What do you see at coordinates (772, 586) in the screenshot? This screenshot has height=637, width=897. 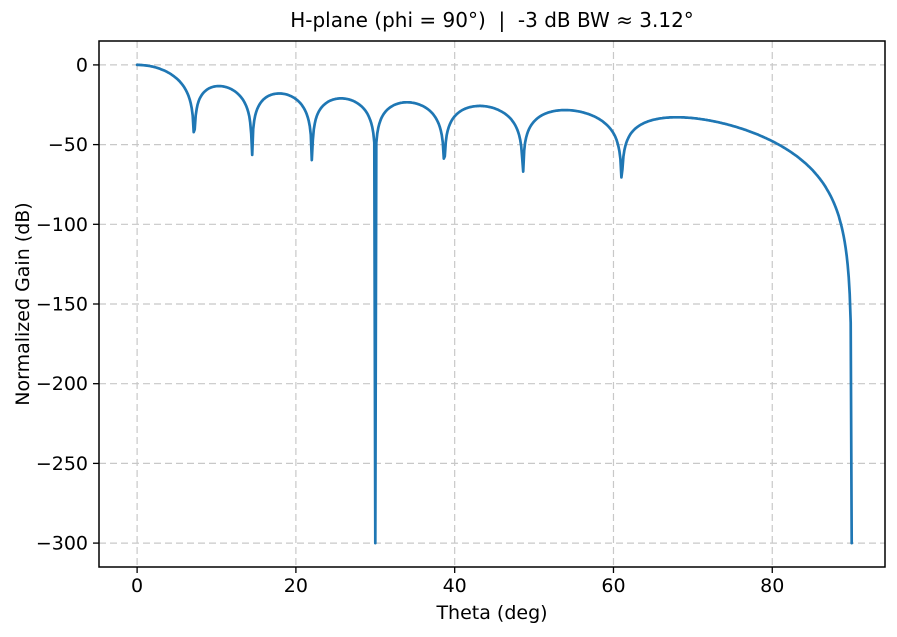 I see `x-tick-label: 80` at bounding box center [772, 586].